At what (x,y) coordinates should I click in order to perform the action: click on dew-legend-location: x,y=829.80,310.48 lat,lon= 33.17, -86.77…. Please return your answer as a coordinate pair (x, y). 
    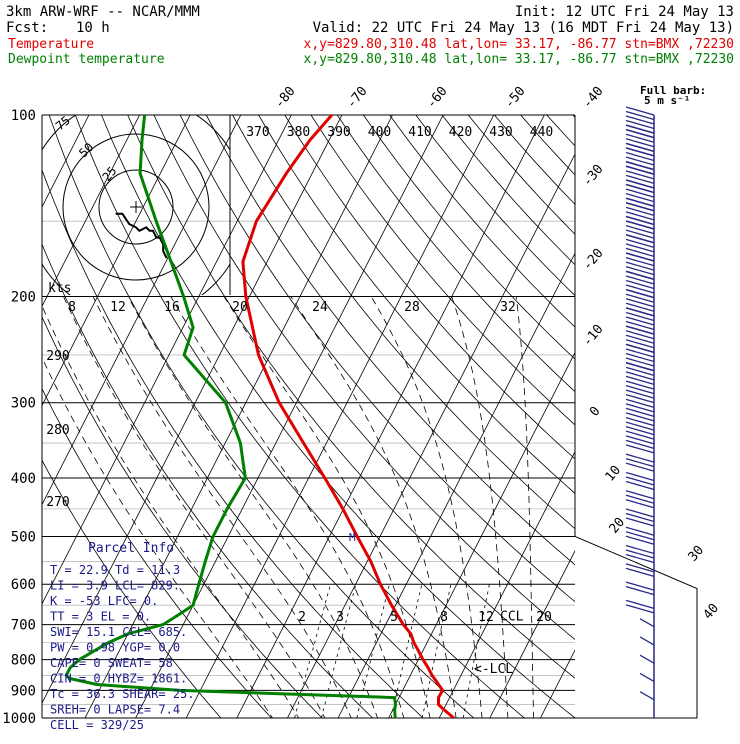
    Looking at the image, I should click on (519, 59).